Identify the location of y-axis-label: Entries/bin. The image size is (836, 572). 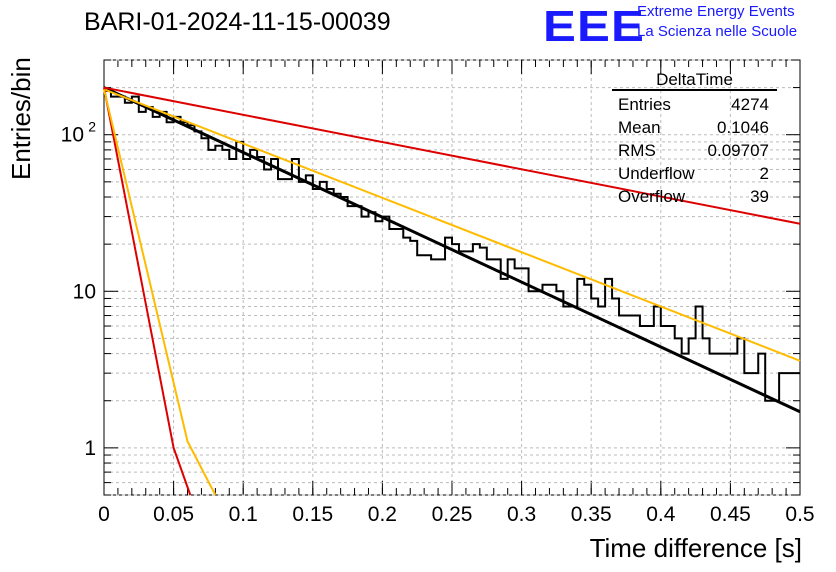
(21, 118).